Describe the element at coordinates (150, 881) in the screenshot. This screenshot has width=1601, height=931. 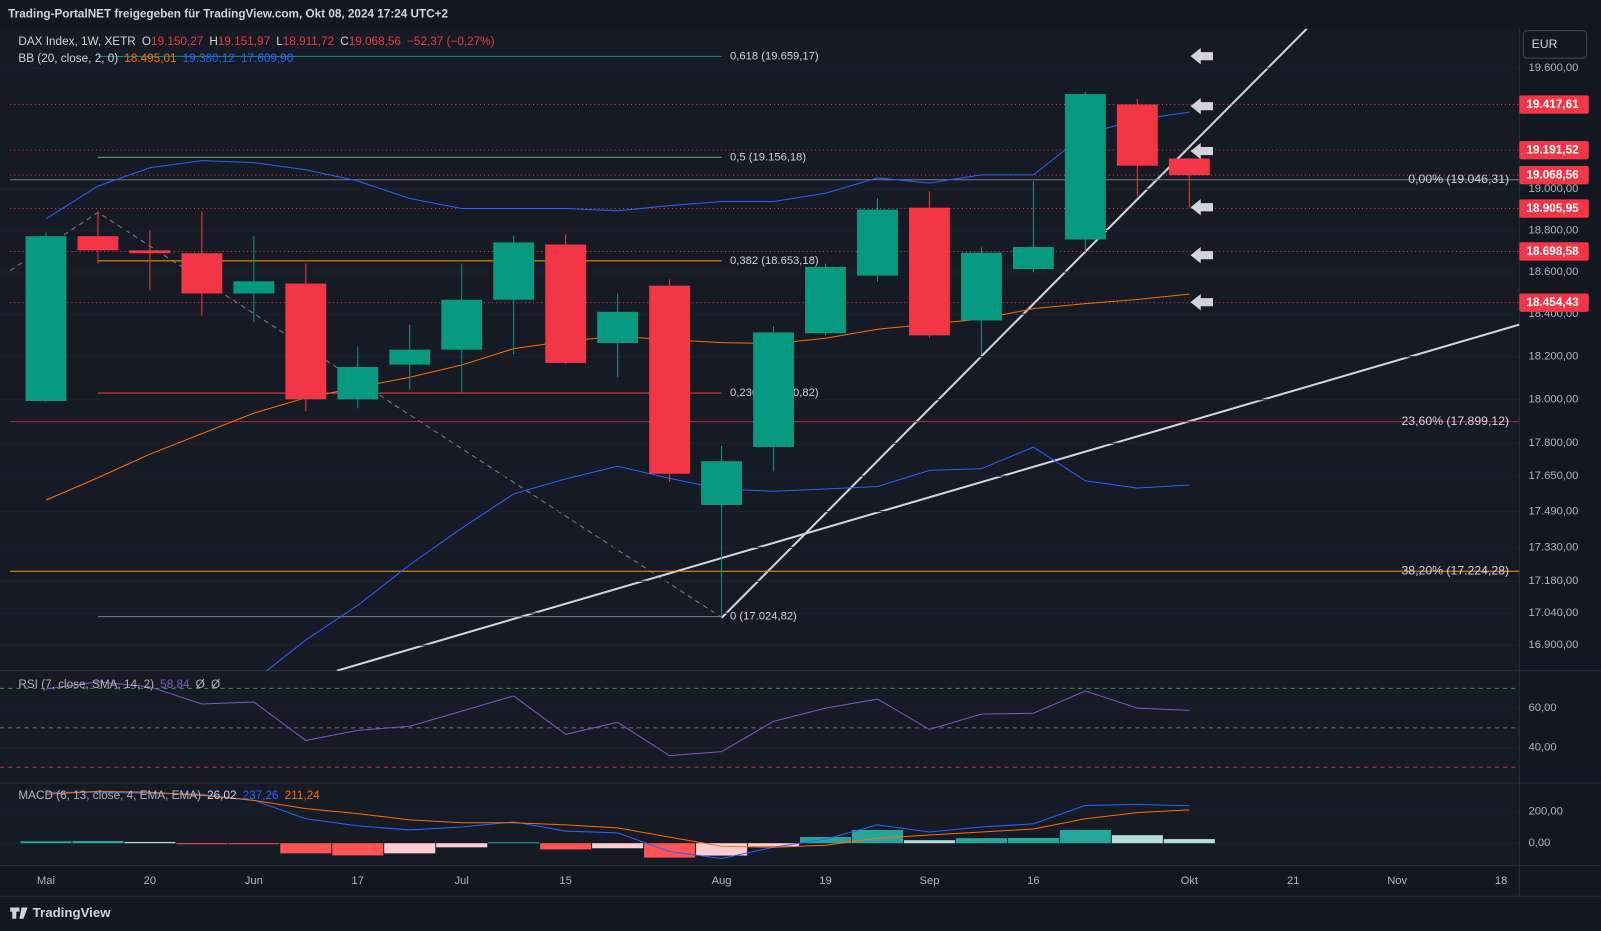
I see `x-tick-label: 20` at that location.